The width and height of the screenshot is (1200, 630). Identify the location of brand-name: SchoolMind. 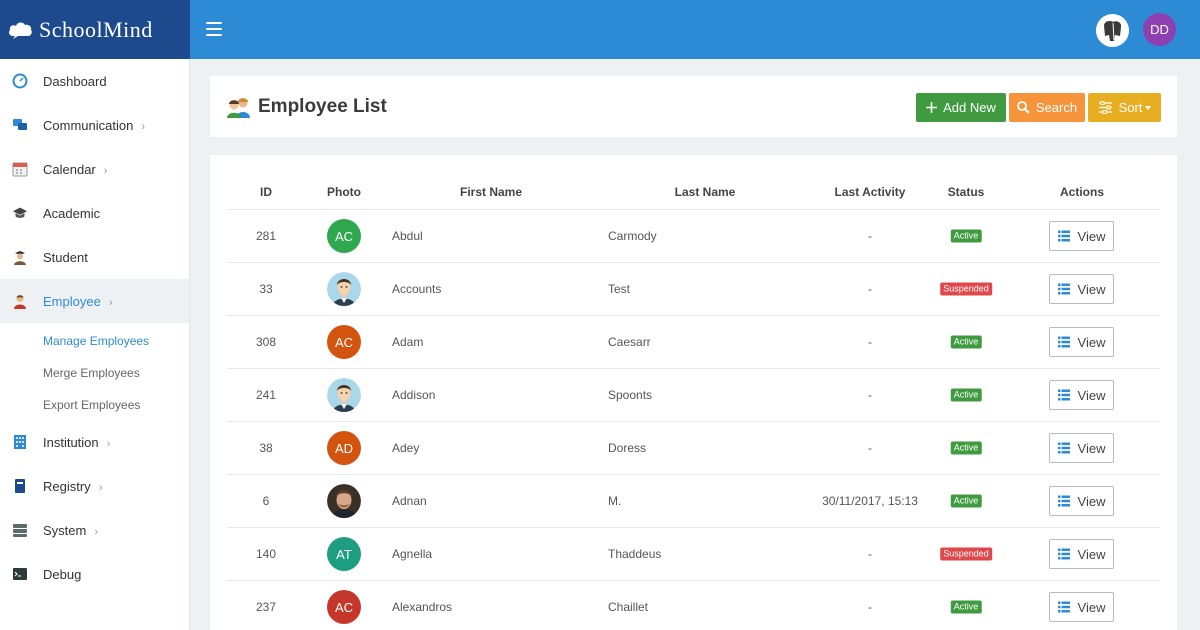
(96, 29).